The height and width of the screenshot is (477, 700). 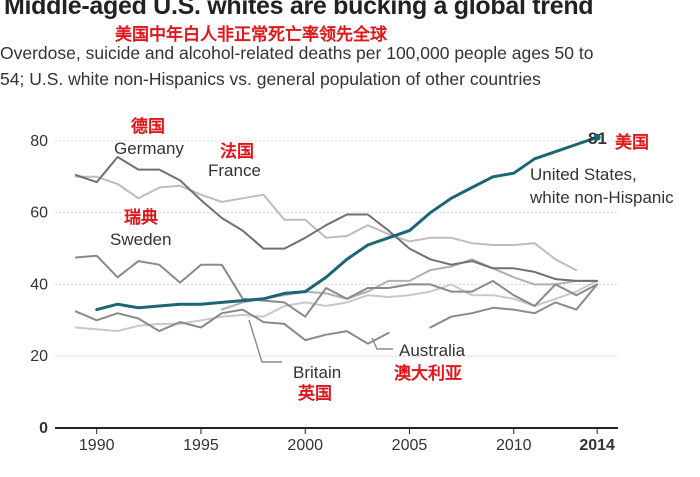 I want to click on germany-label: Germany, so click(x=149, y=148).